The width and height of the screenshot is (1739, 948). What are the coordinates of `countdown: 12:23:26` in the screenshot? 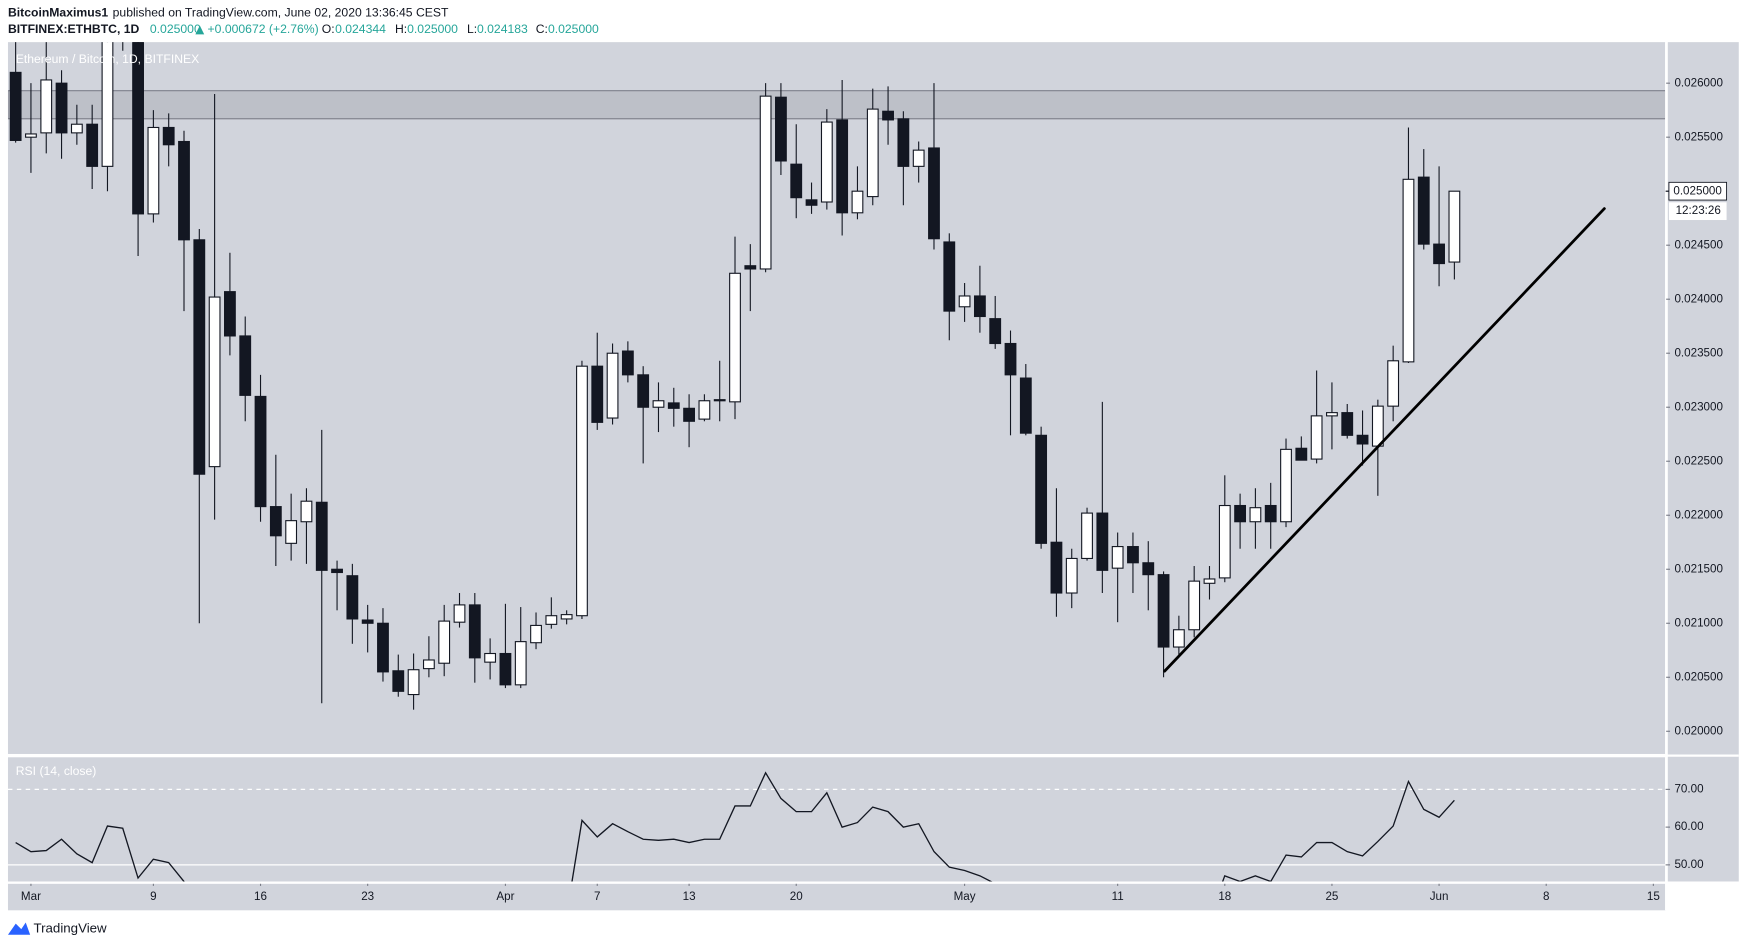 It's located at (1698, 210).